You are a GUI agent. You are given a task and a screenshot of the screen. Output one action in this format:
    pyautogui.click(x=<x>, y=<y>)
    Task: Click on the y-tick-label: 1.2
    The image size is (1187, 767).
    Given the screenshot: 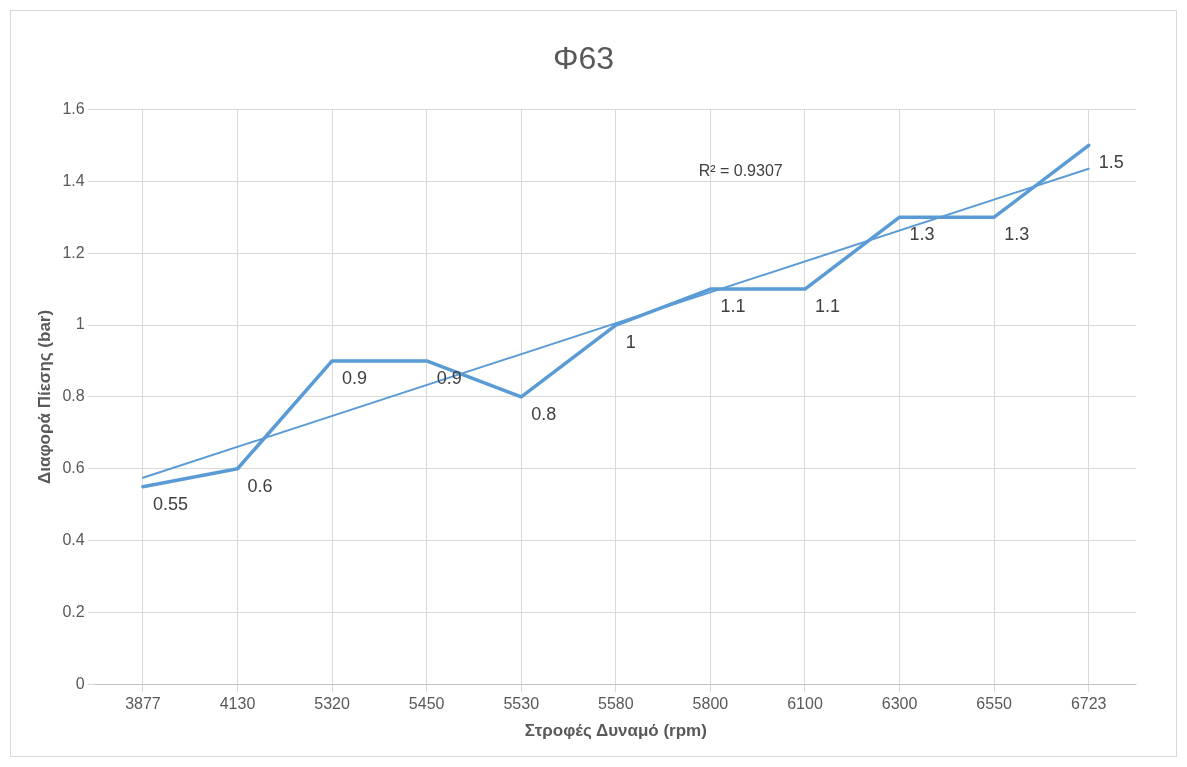 What is the action you would take?
    pyautogui.click(x=73, y=252)
    